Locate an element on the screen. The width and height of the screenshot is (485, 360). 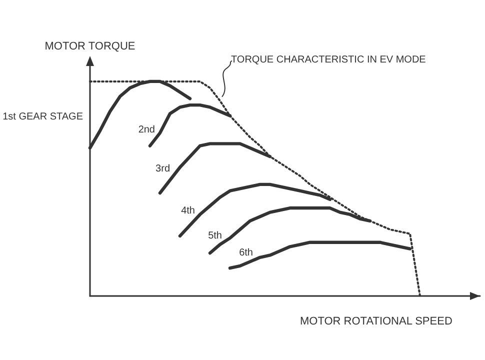
series-label: 1st GEAR STAGE is located at coordinates (43, 116).